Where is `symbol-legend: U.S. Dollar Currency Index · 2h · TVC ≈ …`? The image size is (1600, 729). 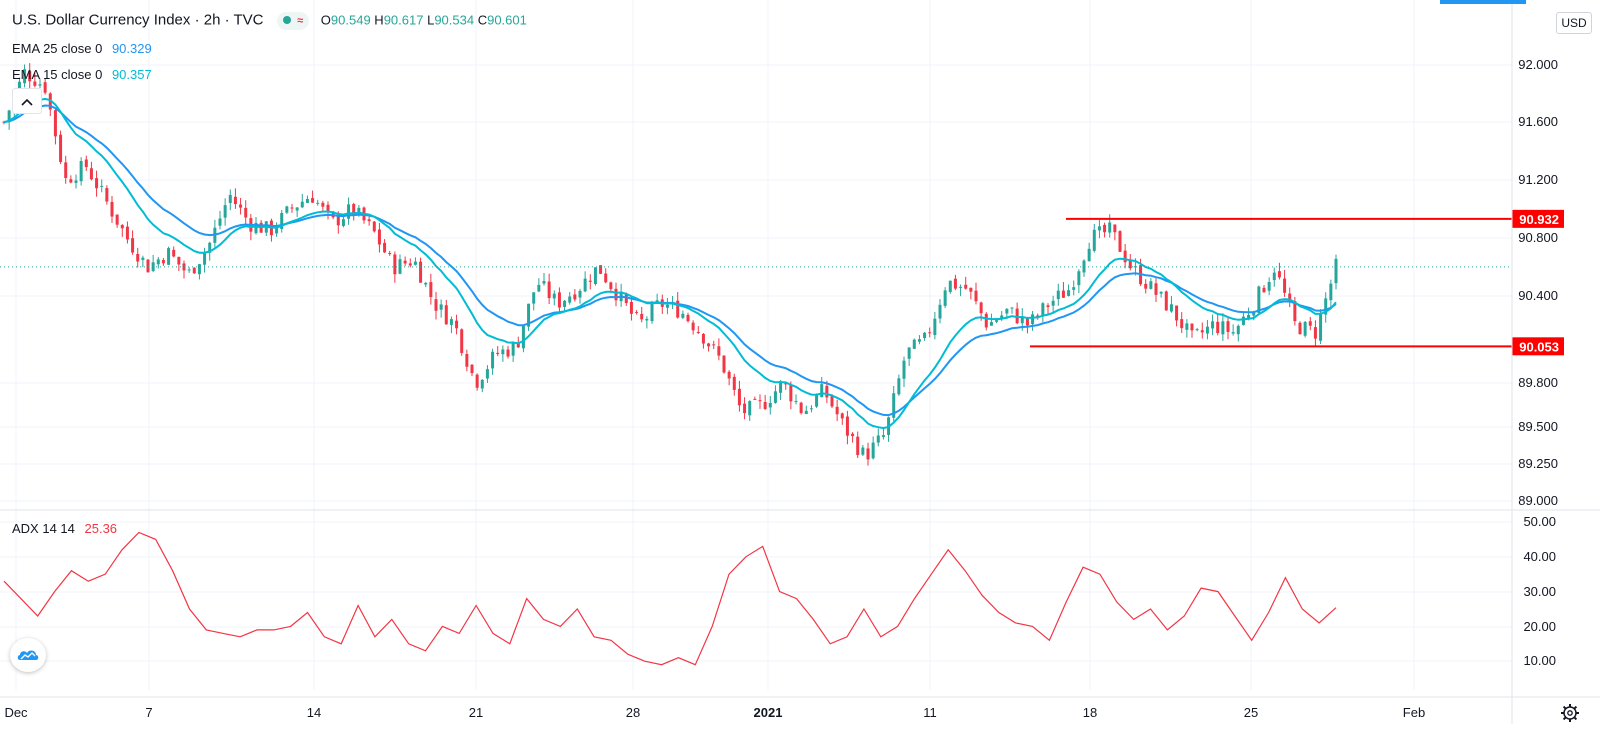 symbol-legend: U.S. Dollar Currency Index · 2h · TVC ≈ … is located at coordinates (269, 21).